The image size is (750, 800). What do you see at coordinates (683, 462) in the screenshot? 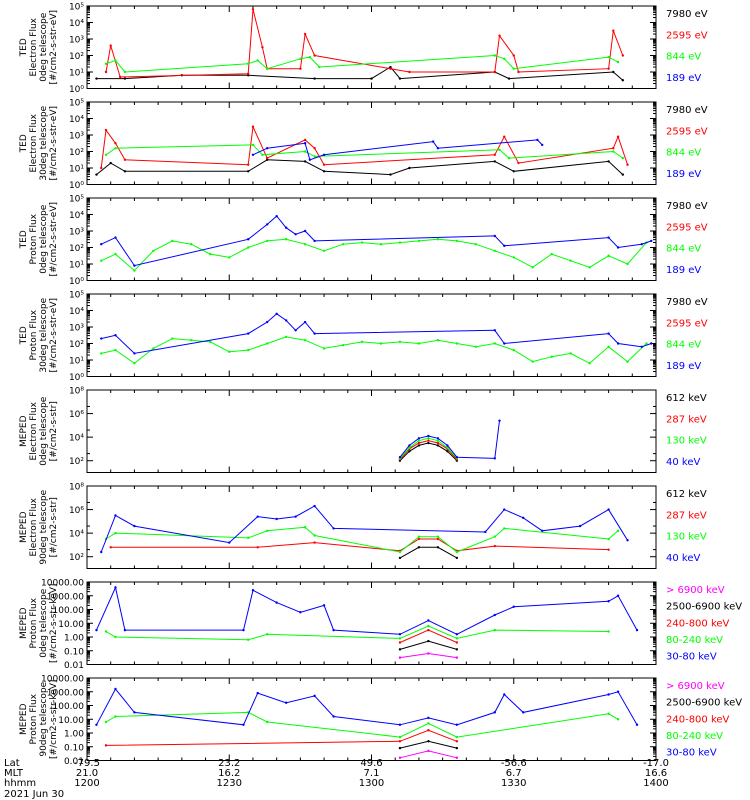
I see `legend-entry: 40 keV` at bounding box center [683, 462].